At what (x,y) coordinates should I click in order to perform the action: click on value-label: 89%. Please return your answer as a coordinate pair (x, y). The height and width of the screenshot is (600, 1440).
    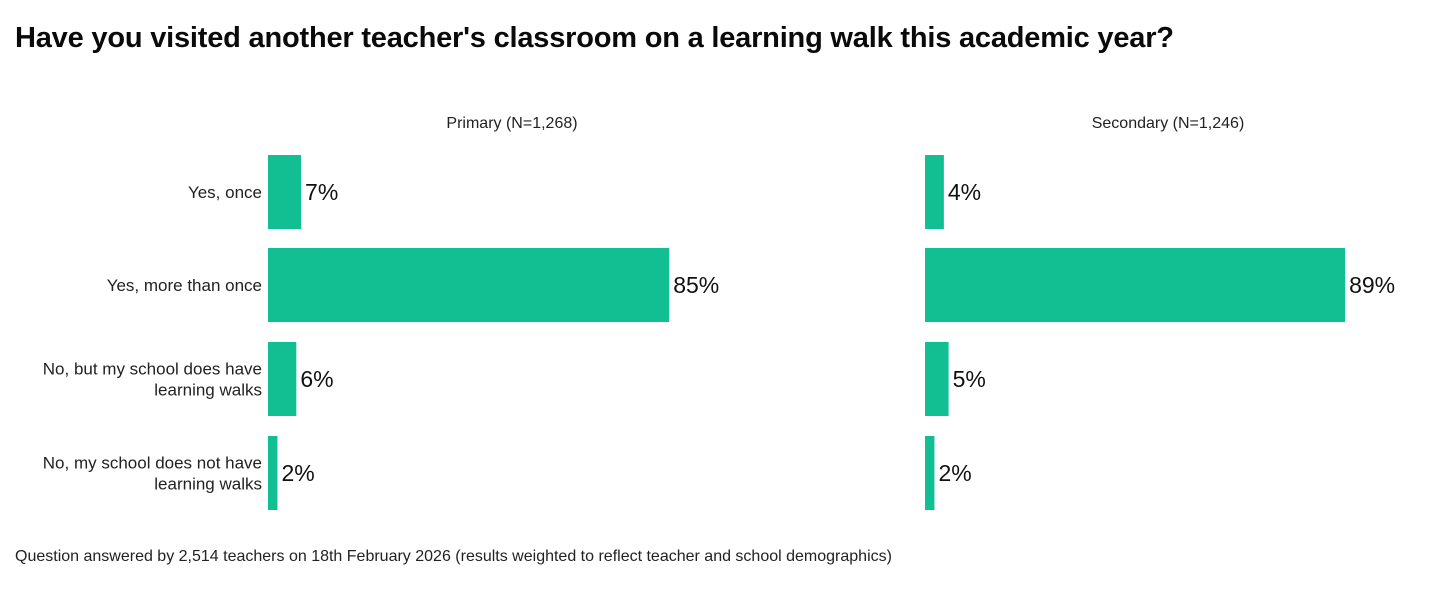
    Looking at the image, I should click on (1372, 285).